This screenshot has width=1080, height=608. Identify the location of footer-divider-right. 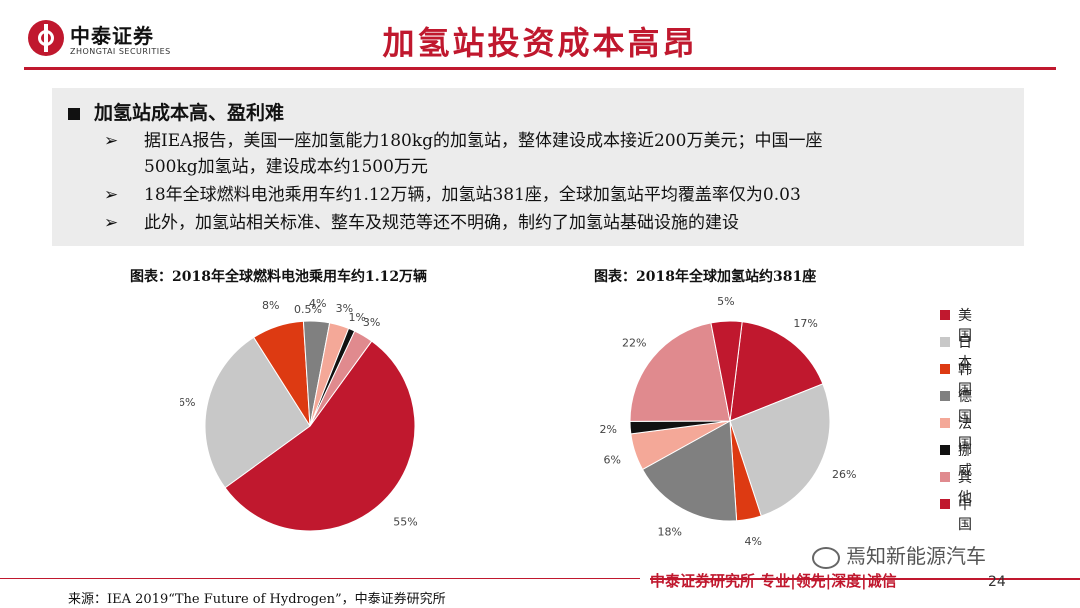
(865, 579).